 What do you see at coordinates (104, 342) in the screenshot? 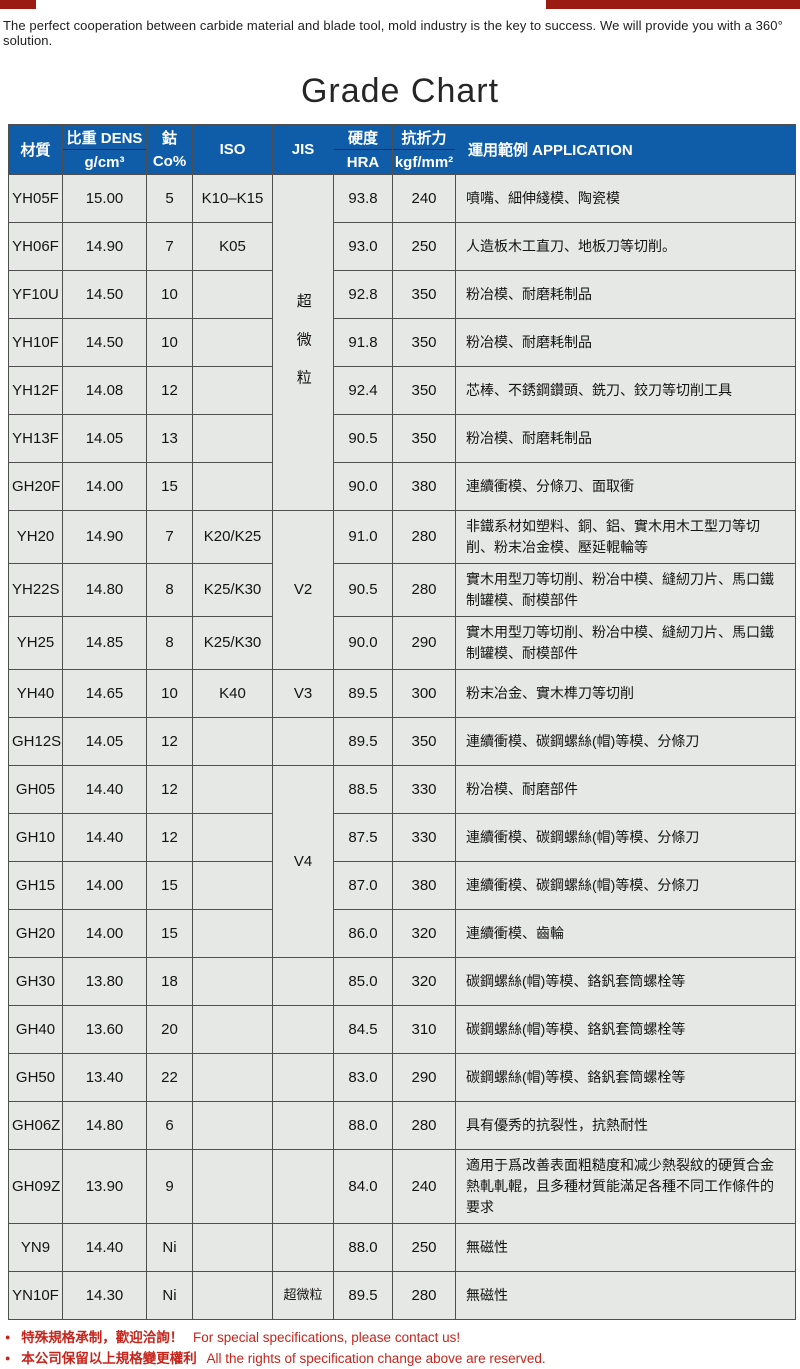
I see `cell-density: 14.50` at bounding box center [104, 342].